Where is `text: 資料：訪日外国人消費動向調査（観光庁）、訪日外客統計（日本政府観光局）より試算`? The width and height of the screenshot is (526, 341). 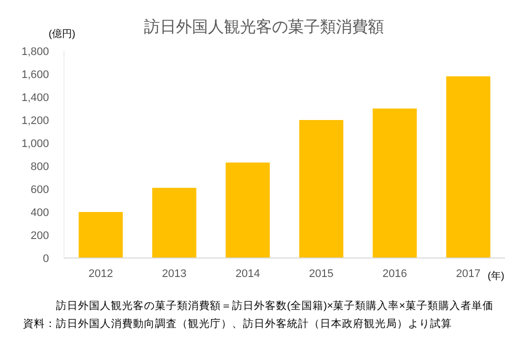 text: 資料：訪日外国人消費動向調査（観光庁）、訪日外客統計（日本政府観光局）より試算 is located at coordinates (237, 323).